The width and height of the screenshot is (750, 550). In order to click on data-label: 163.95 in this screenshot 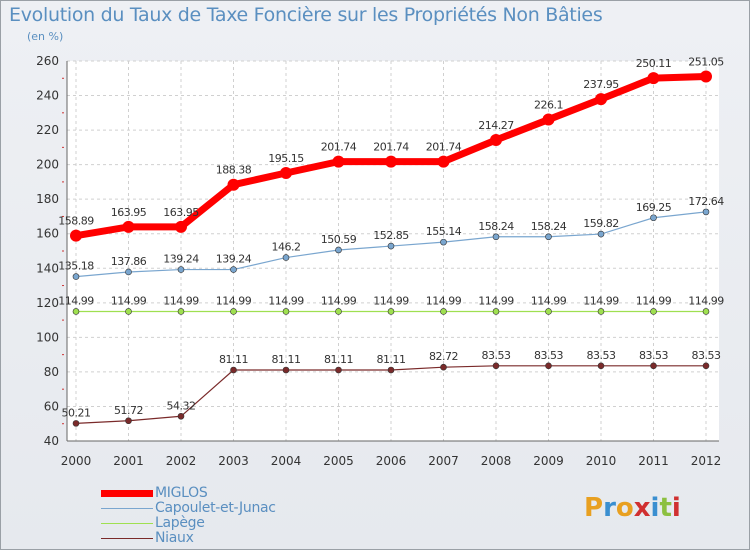, I will do `click(129, 212)`.